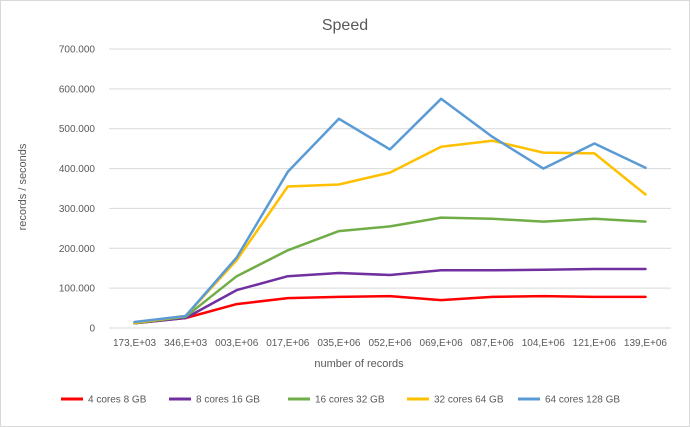  What do you see at coordinates (77, 129) in the screenshot?
I see `y-tick-label: 500.000` at bounding box center [77, 129].